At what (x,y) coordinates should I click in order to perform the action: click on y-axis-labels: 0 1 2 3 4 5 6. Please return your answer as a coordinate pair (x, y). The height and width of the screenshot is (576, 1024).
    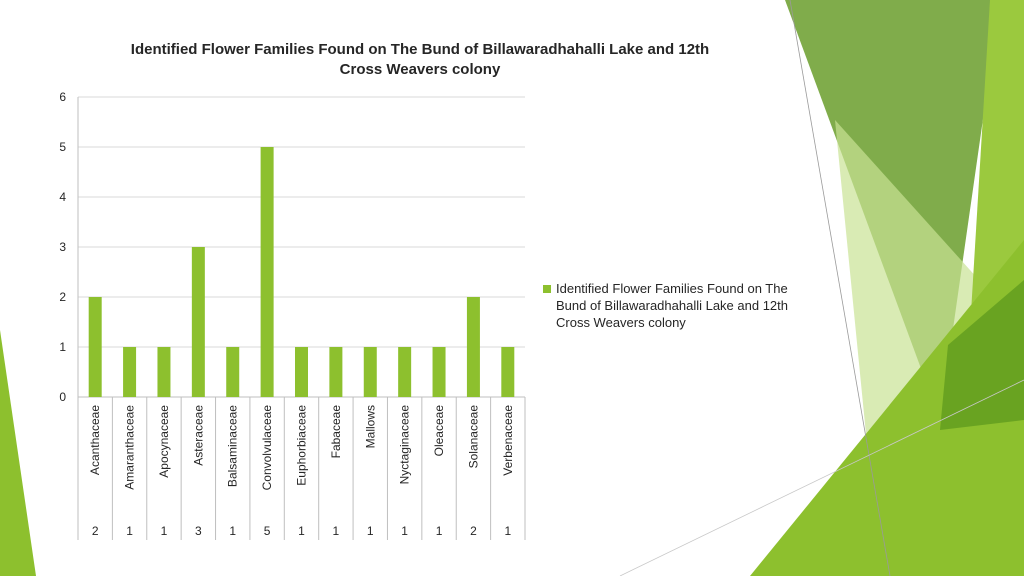
    Looking at the image, I should click on (62, 247).